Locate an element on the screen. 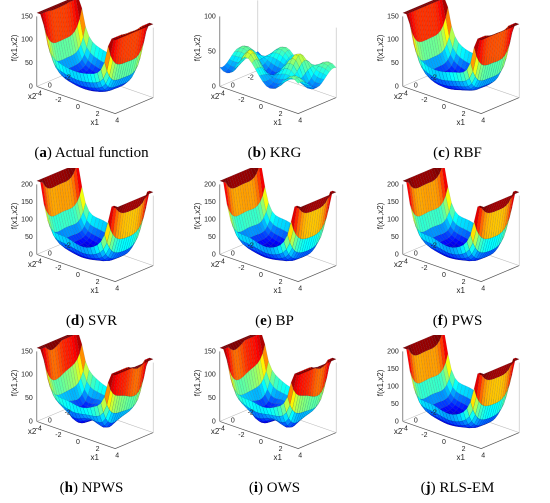  caption-title: OWS is located at coordinates (283, 488).